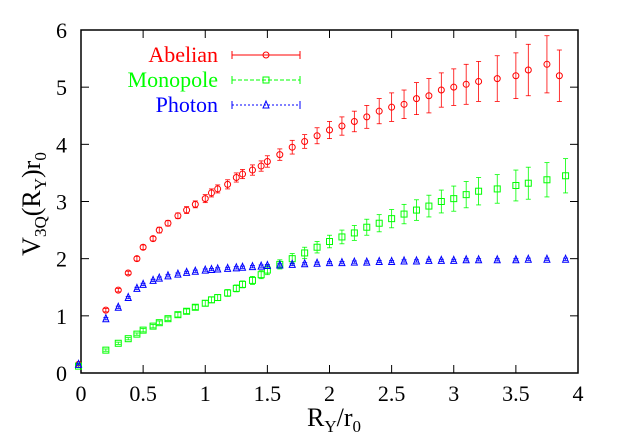 Image resolution: width=623 pixels, height=436 pixels. Describe the element at coordinates (187, 104) in the screenshot. I see `legend-label-photon: Photon` at that location.